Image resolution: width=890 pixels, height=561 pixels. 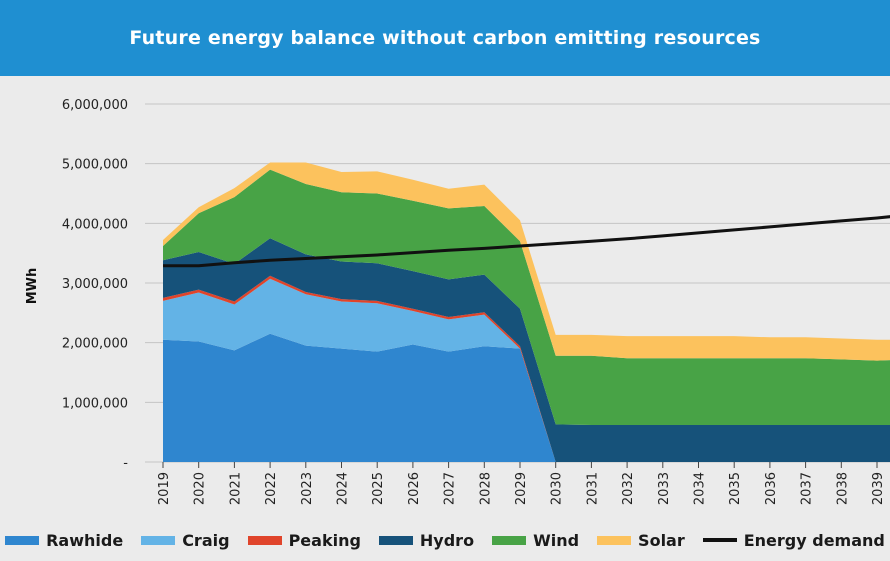 What do you see at coordinates (842, 488) in the screenshot?
I see `x-tick-label: 2038` at bounding box center [842, 488].